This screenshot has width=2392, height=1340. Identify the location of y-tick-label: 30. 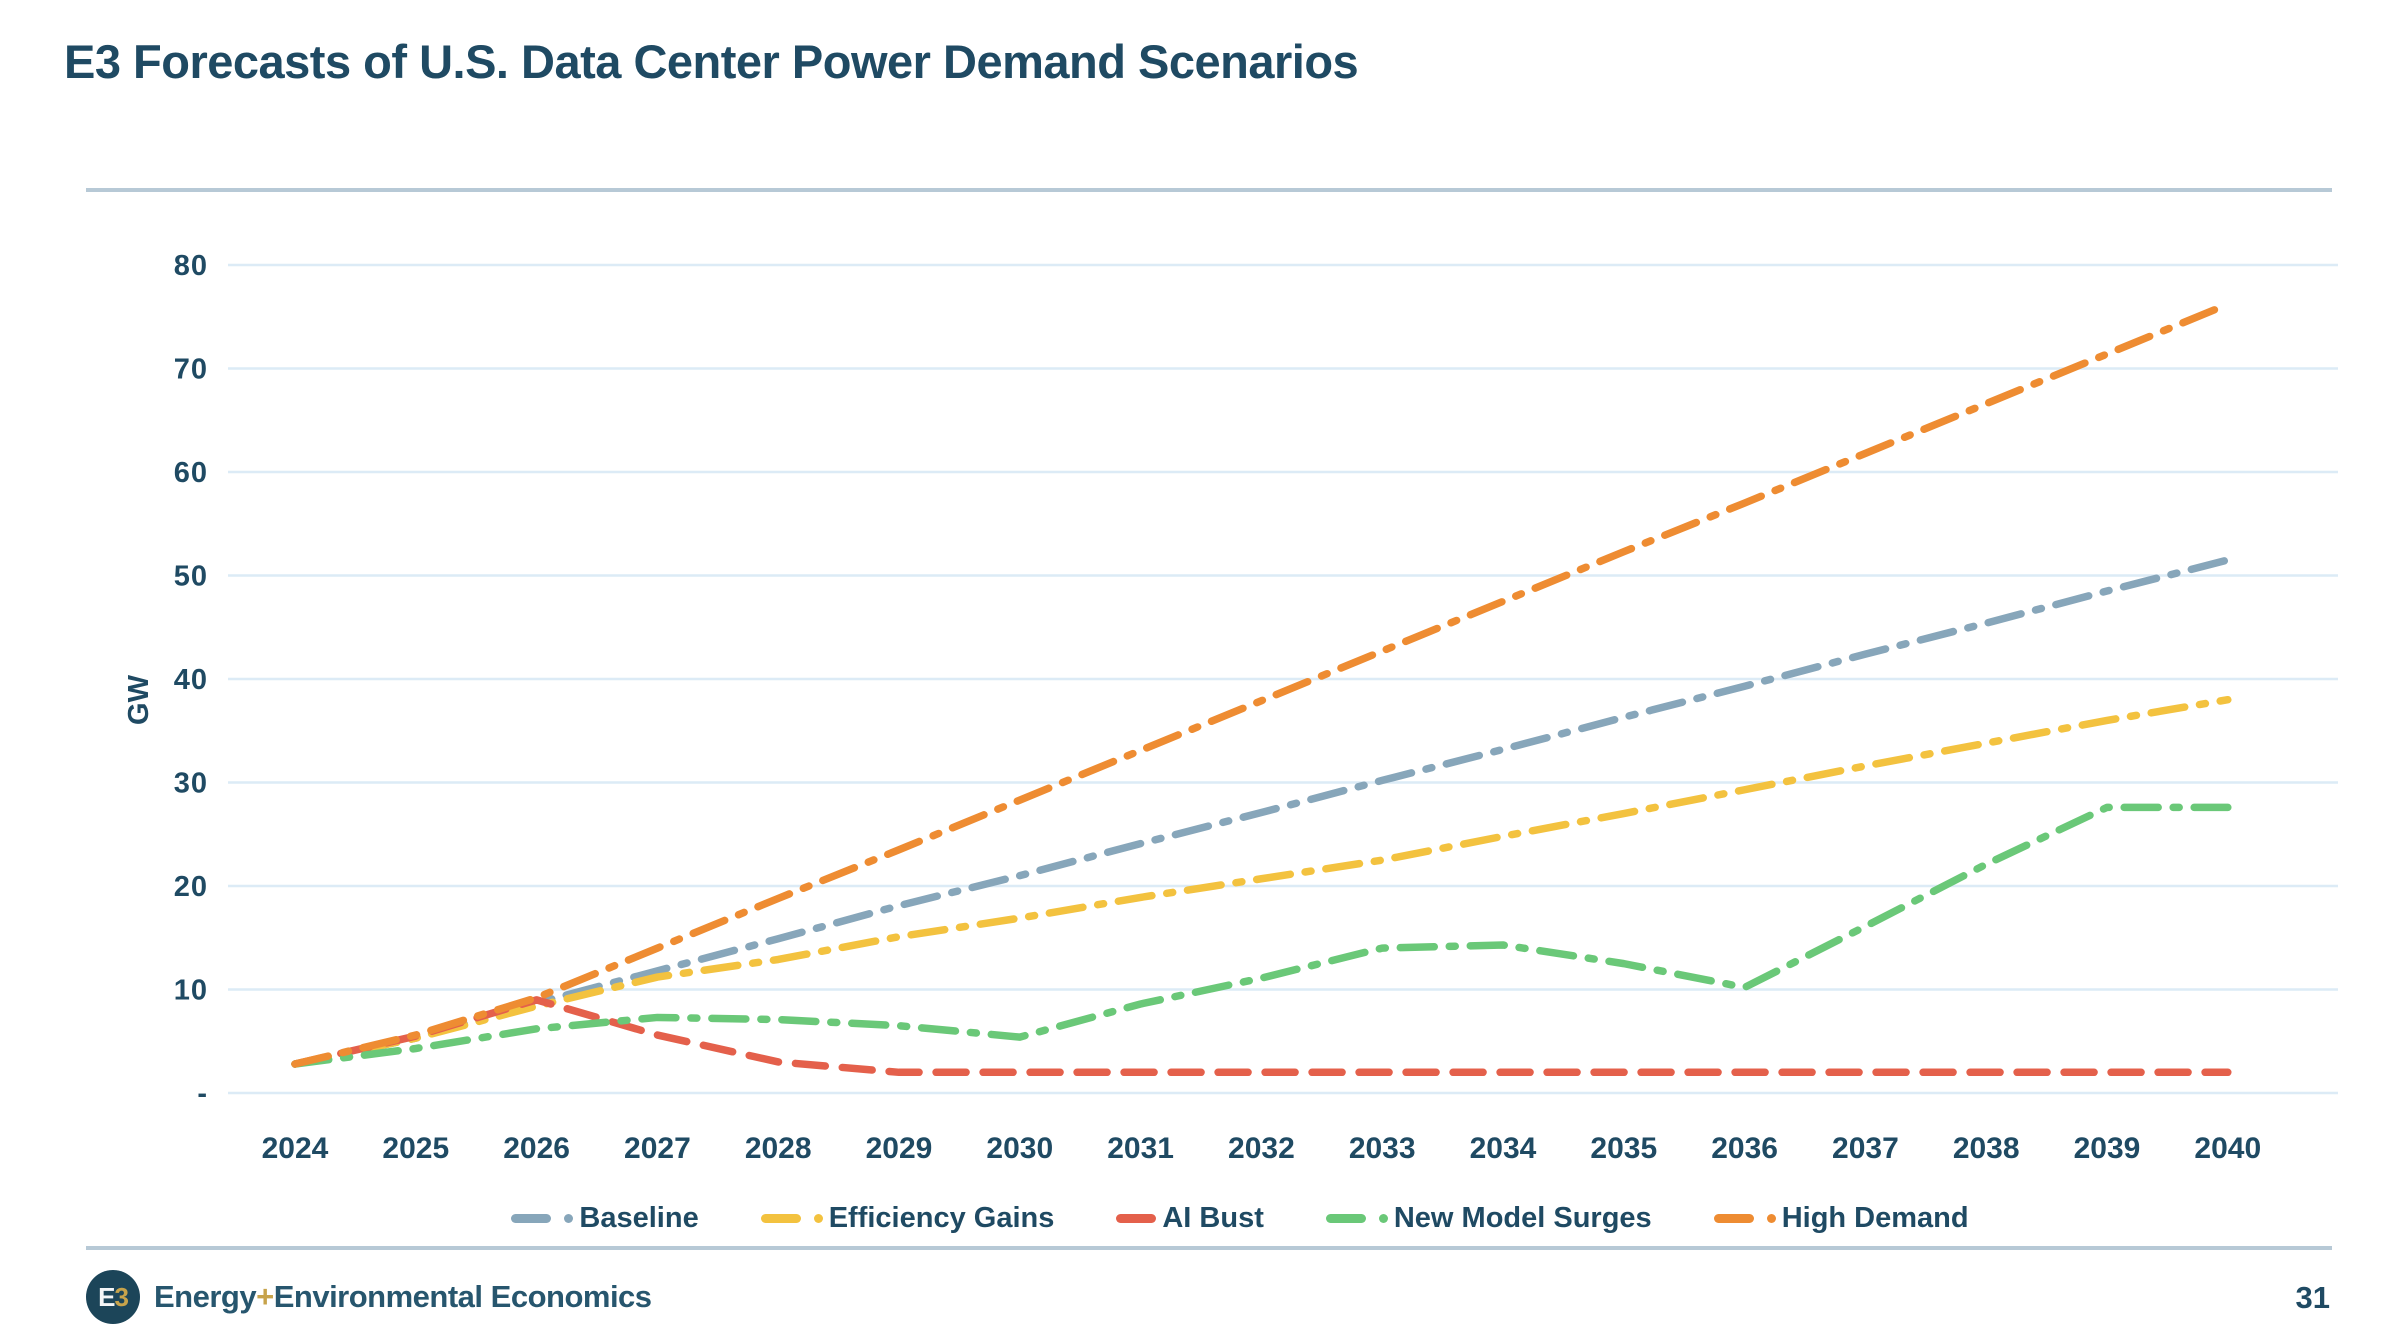
(191, 784).